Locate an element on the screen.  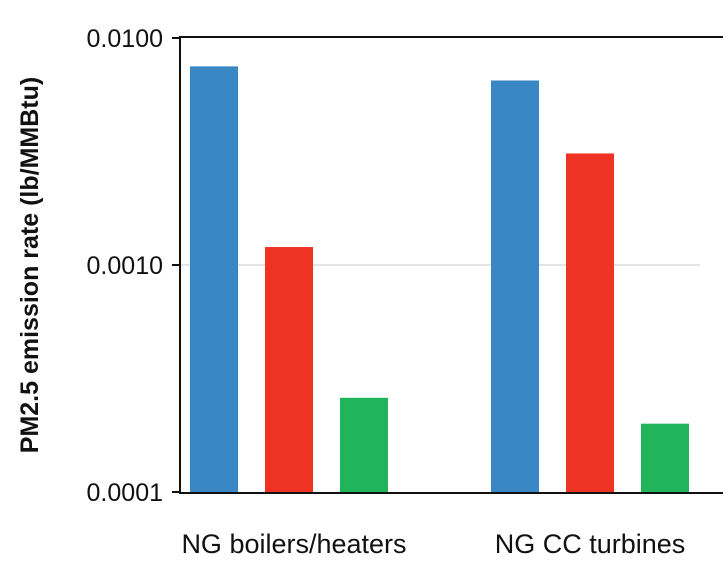
x-category-labels: NG boilers/heaters NG CC turbines is located at coordinates (433, 544).